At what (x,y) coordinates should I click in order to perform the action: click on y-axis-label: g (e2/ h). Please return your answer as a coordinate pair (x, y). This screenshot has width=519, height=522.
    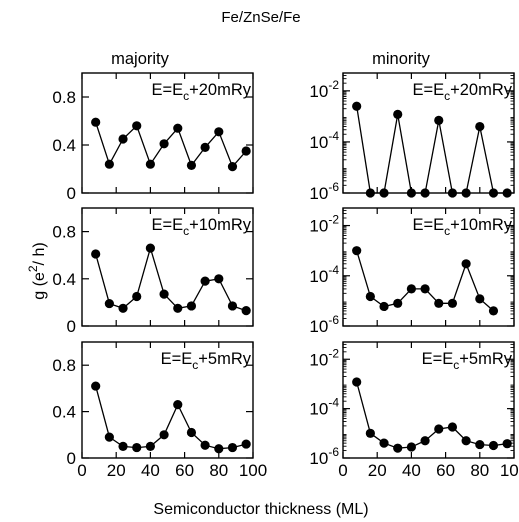
    Looking at the image, I should click on (37, 270).